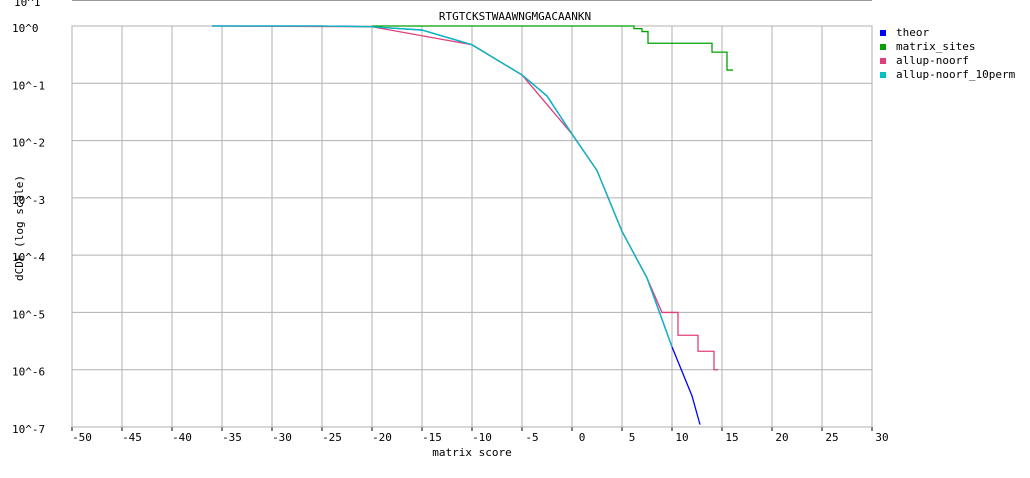  Describe the element at coordinates (19, 228) in the screenshot. I see `y-axis-label: dCDF (log scale)` at that location.